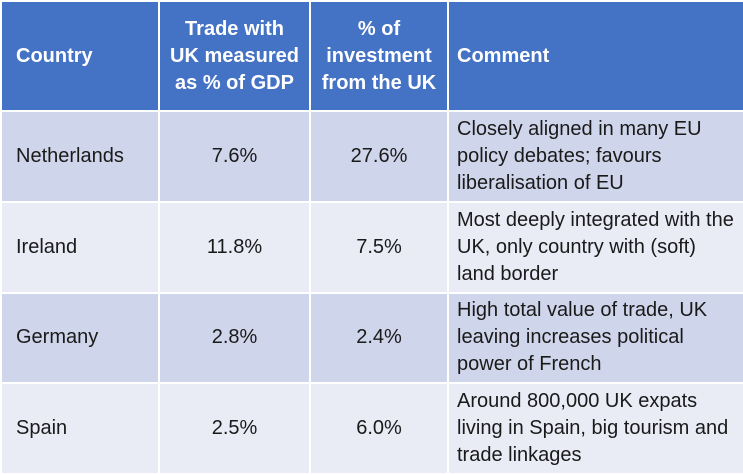  I want to click on investment-cell: 7.5%, so click(379, 247).